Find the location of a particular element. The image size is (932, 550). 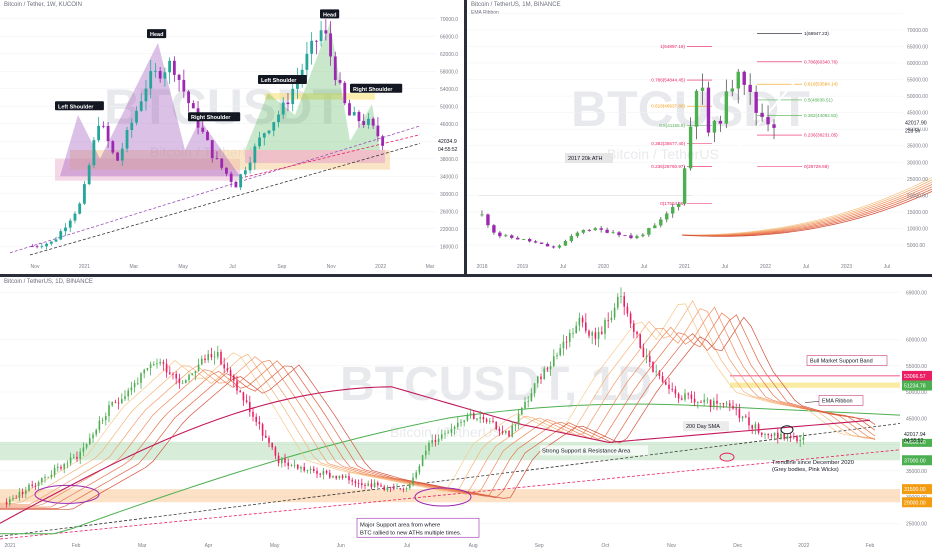

y-tick-label: 18000.0 is located at coordinates (449, 247).